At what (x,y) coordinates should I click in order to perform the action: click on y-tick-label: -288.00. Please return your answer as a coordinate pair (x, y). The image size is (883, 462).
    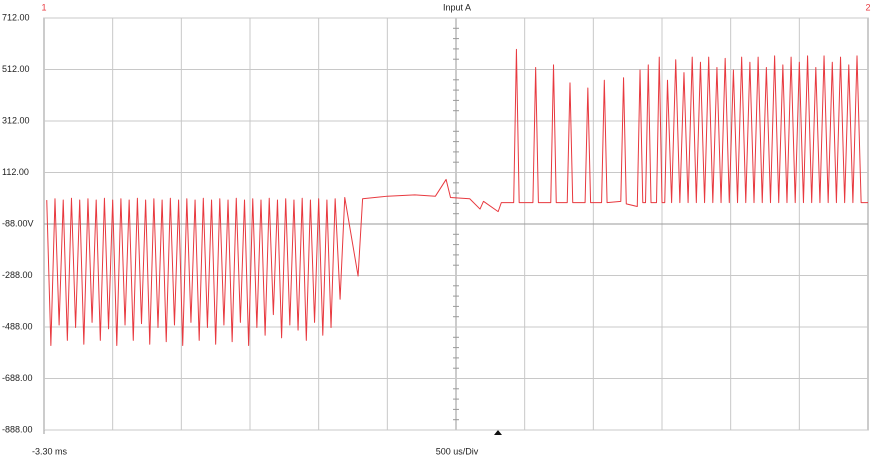
    Looking at the image, I should click on (17, 275).